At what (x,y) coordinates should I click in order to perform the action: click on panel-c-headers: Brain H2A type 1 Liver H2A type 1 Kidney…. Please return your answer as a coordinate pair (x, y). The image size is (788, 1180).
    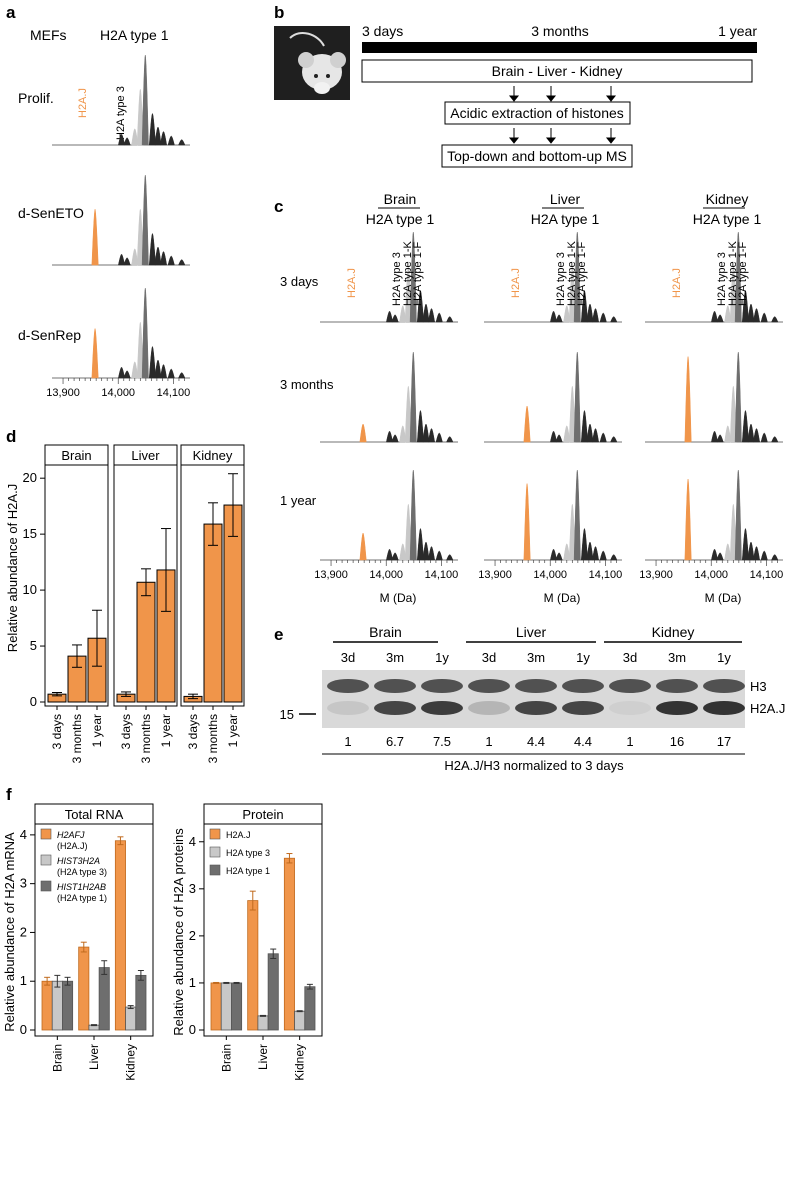
    Looking at the image, I should click on (564, 209).